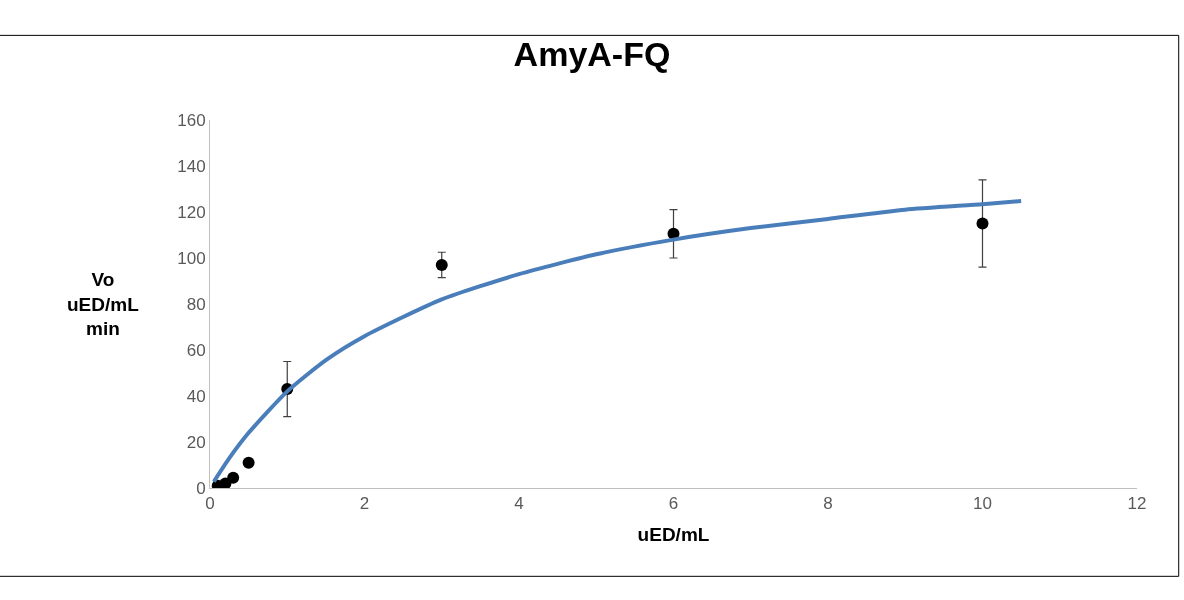 The image size is (1184, 600). What do you see at coordinates (1137, 504) in the screenshot?
I see `x-tick-label: 12` at bounding box center [1137, 504].